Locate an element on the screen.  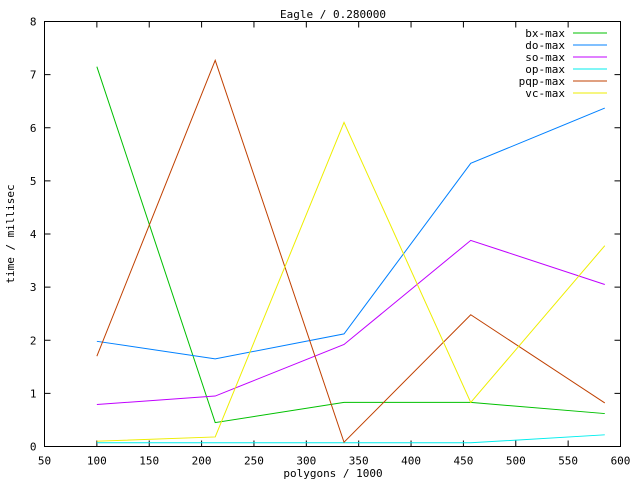
y-tick-label: 8 is located at coordinates (33, 22).